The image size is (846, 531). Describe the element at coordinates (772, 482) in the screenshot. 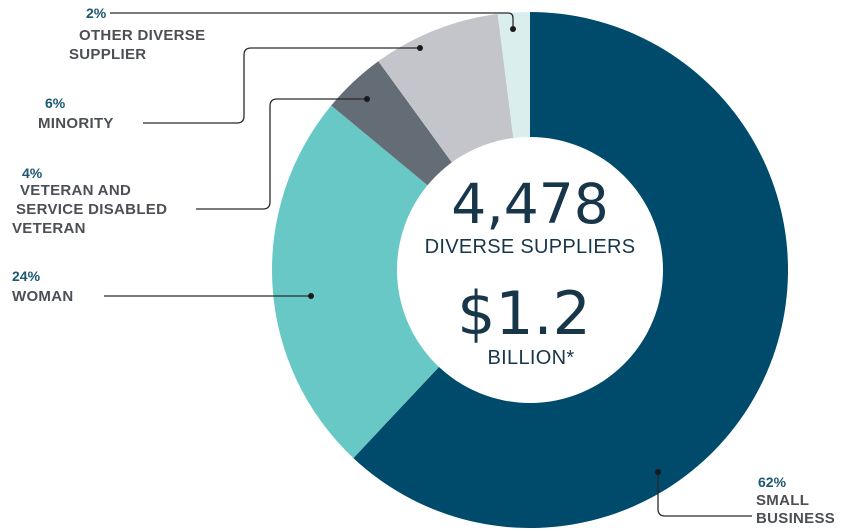

I see `percent-label-small-business: 62%` at that location.